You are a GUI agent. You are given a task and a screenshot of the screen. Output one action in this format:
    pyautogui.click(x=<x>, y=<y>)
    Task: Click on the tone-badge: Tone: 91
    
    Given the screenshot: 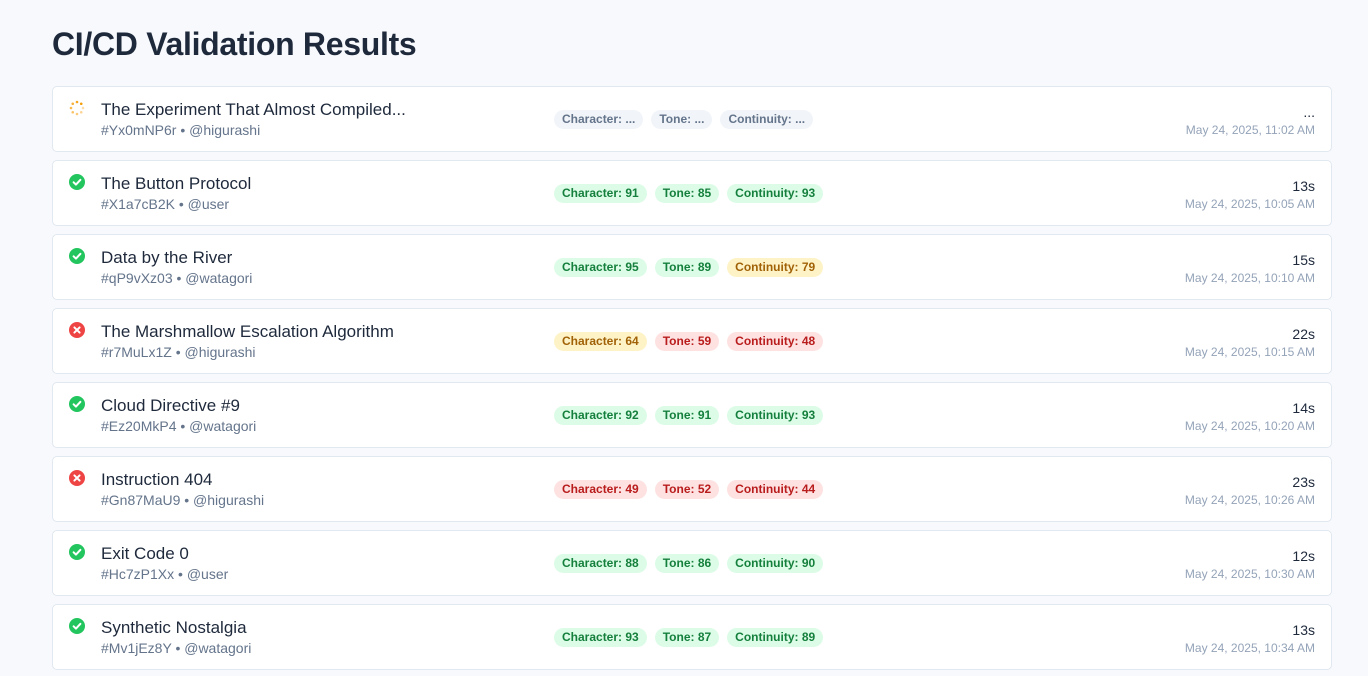 What is the action you would take?
    pyautogui.click(x=687, y=415)
    